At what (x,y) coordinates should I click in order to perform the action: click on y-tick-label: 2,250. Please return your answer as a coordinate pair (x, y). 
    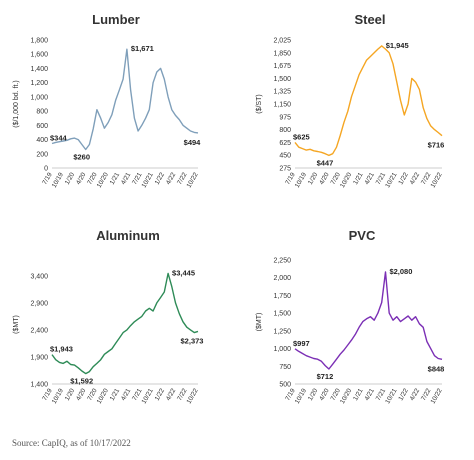
    Looking at the image, I should click on (282, 261).